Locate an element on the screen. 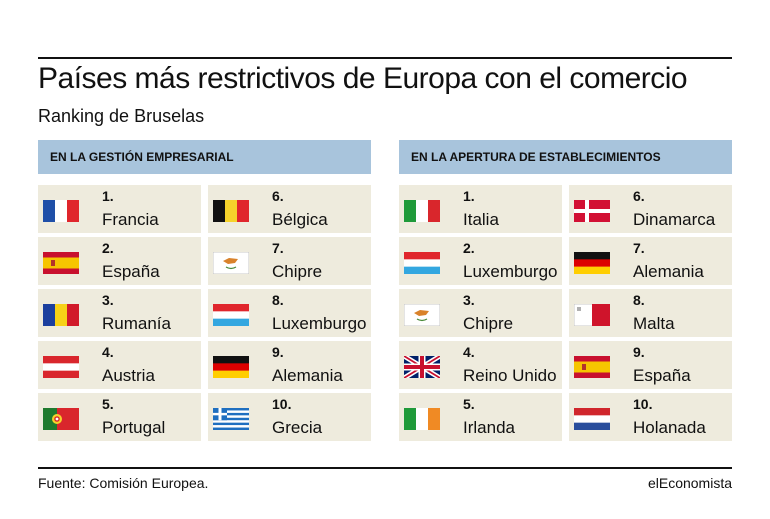 This screenshot has width=770, height=519. country-name: Grecia is located at coordinates (297, 427).